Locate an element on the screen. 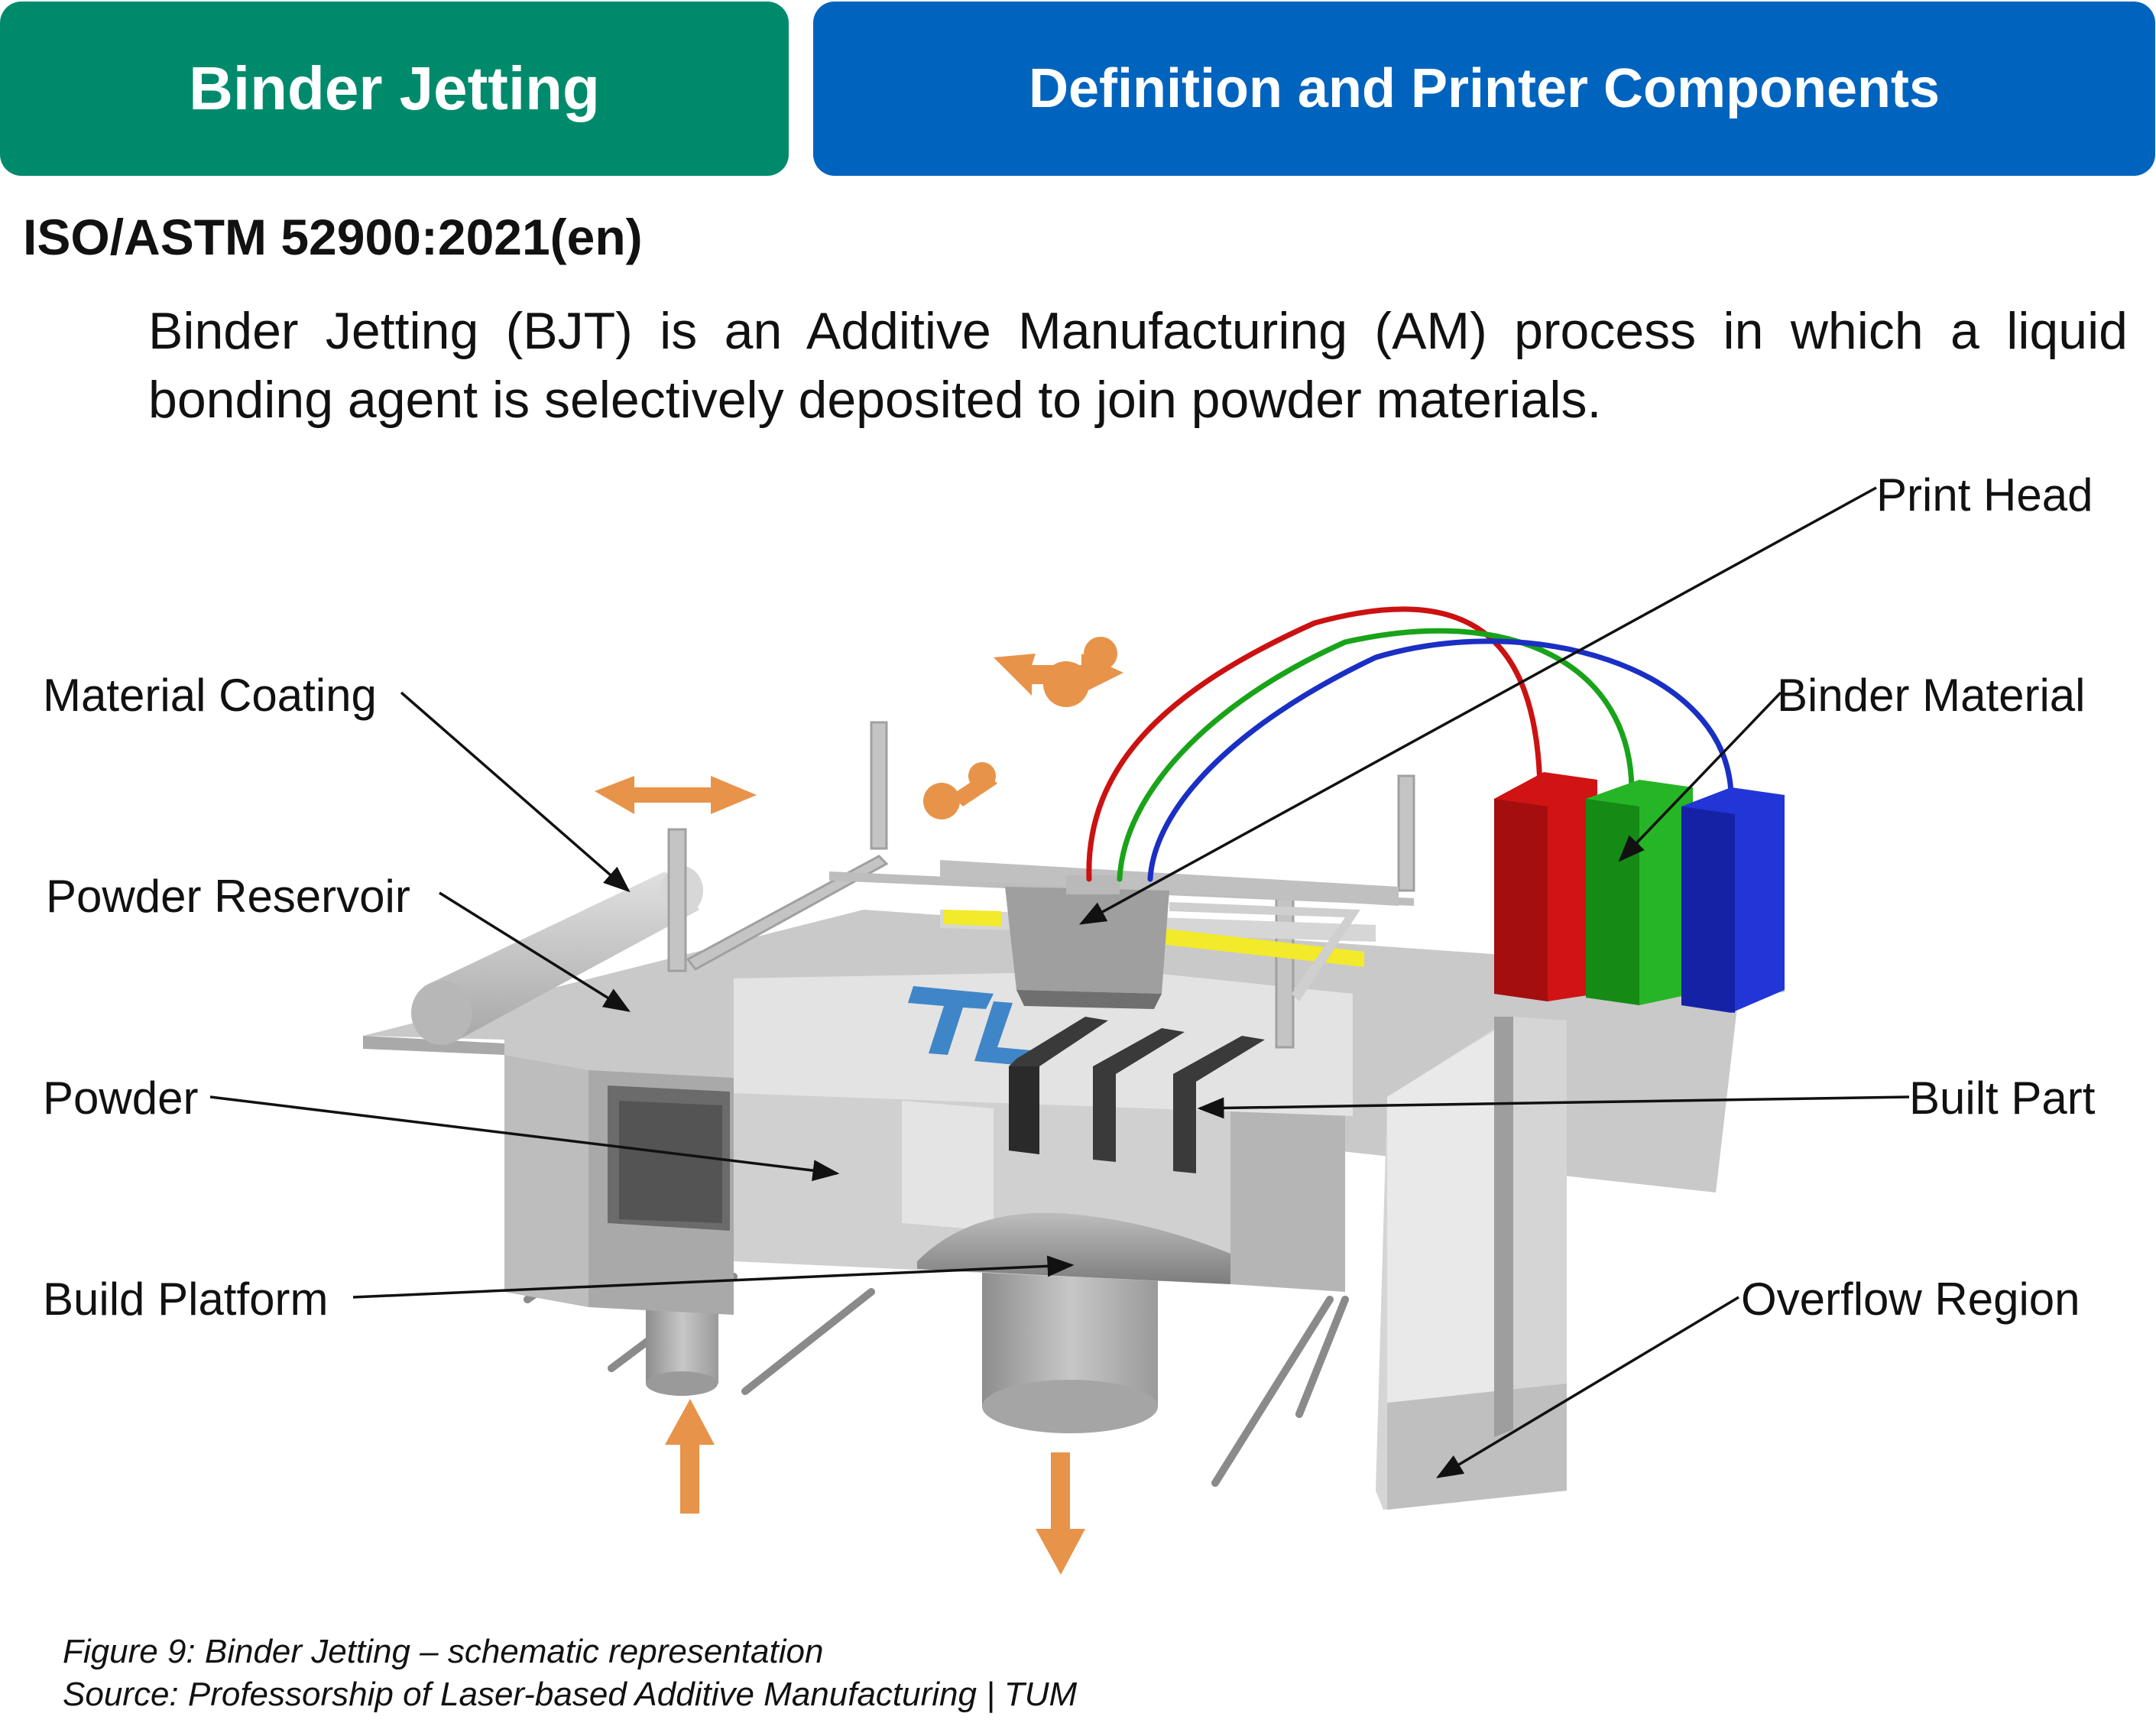  page-subtitle: Definition and Printer Components is located at coordinates (1484, 89).